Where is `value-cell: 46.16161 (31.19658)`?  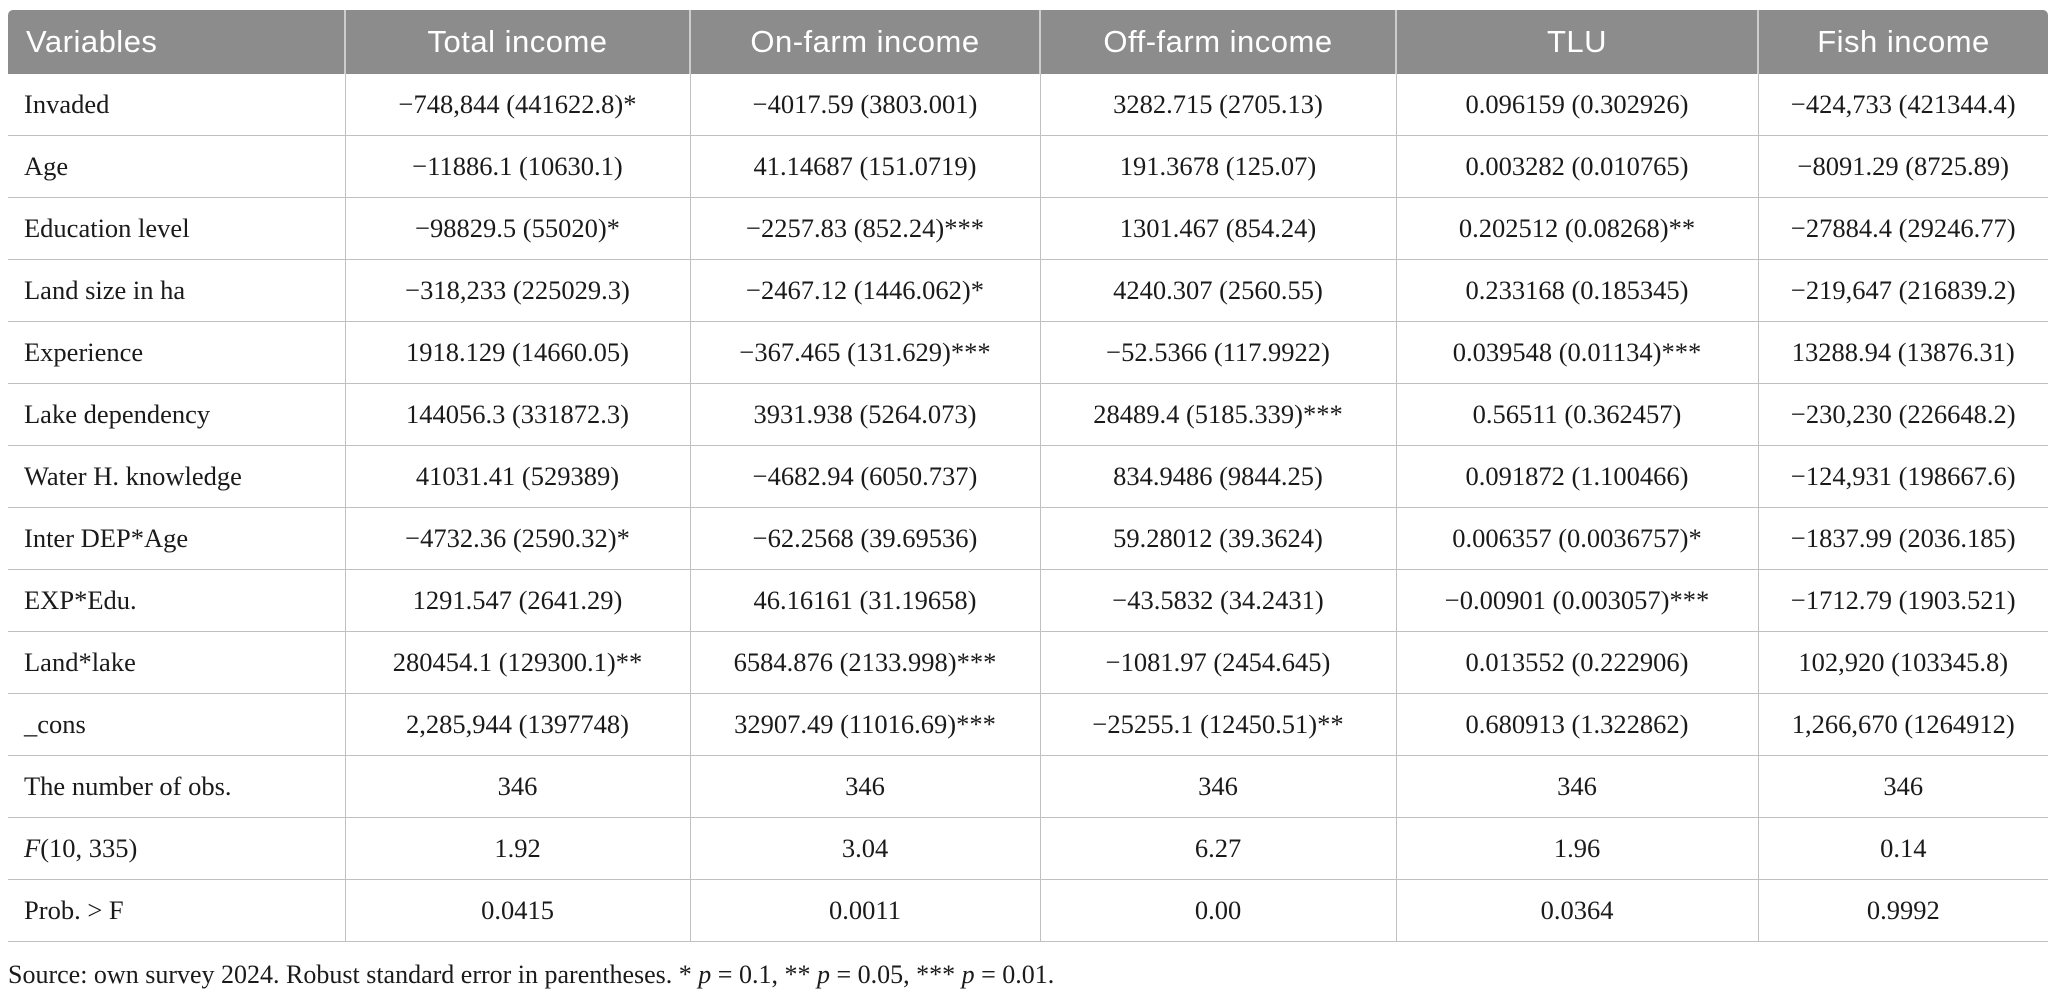 value-cell: 46.16161 (31.19658) is located at coordinates (864, 600).